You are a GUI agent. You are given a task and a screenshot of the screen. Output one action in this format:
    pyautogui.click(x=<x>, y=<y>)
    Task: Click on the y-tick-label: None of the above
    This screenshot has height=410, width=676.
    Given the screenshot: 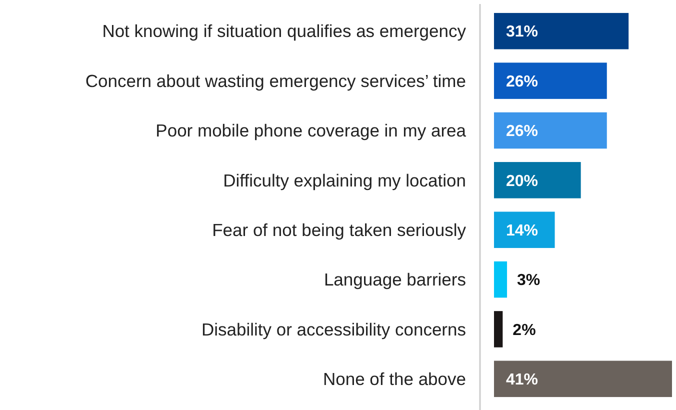 What is the action you would take?
    pyautogui.click(x=394, y=379)
    